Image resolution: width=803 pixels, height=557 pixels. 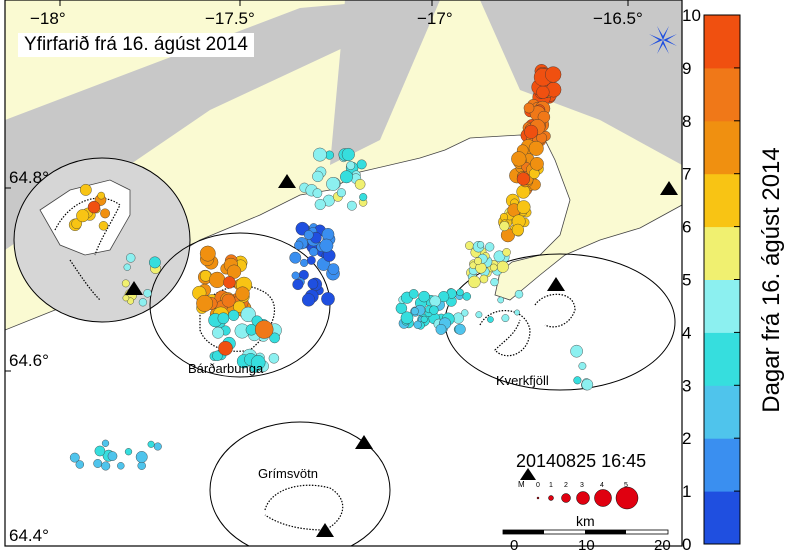 I want to click on lon-tick-label: −17.5°, so click(x=230, y=18).